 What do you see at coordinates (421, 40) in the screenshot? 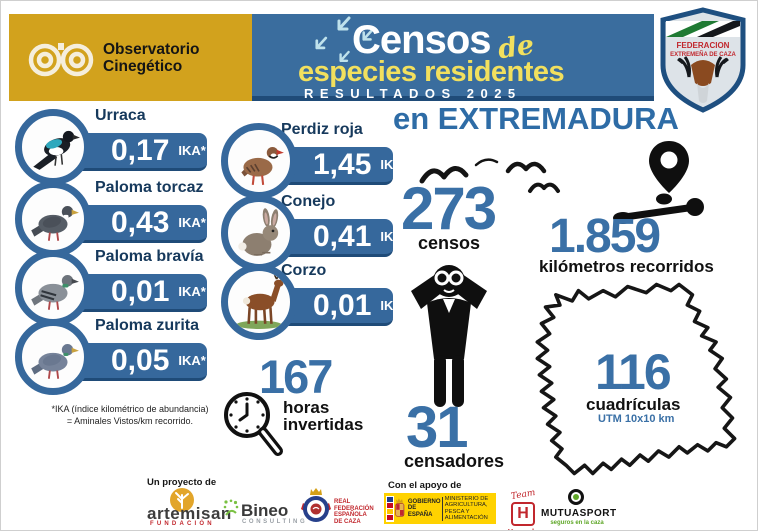
I see `banner-title: Censos` at bounding box center [421, 40].